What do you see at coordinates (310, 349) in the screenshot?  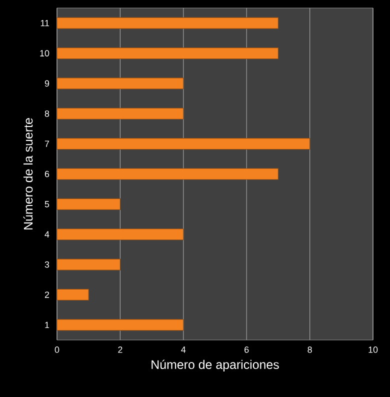 I see `x-tick-label: 8` at bounding box center [310, 349].